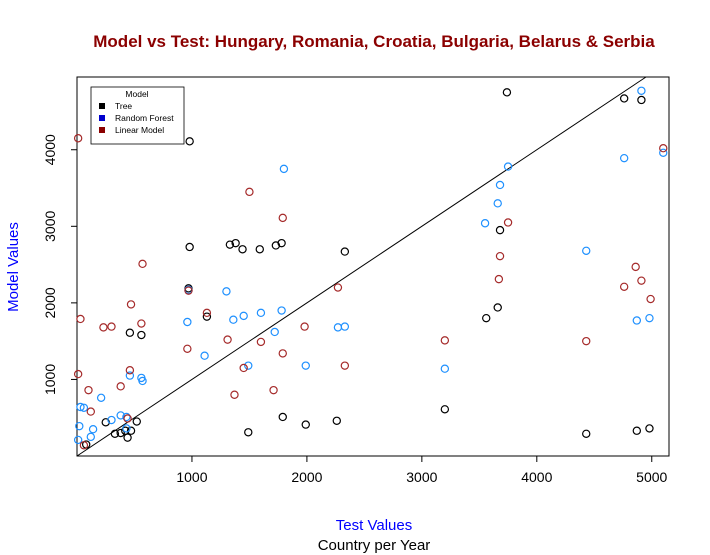  I want to click on y-axis: 1000 2000 3000 4000, so click(59, 264).